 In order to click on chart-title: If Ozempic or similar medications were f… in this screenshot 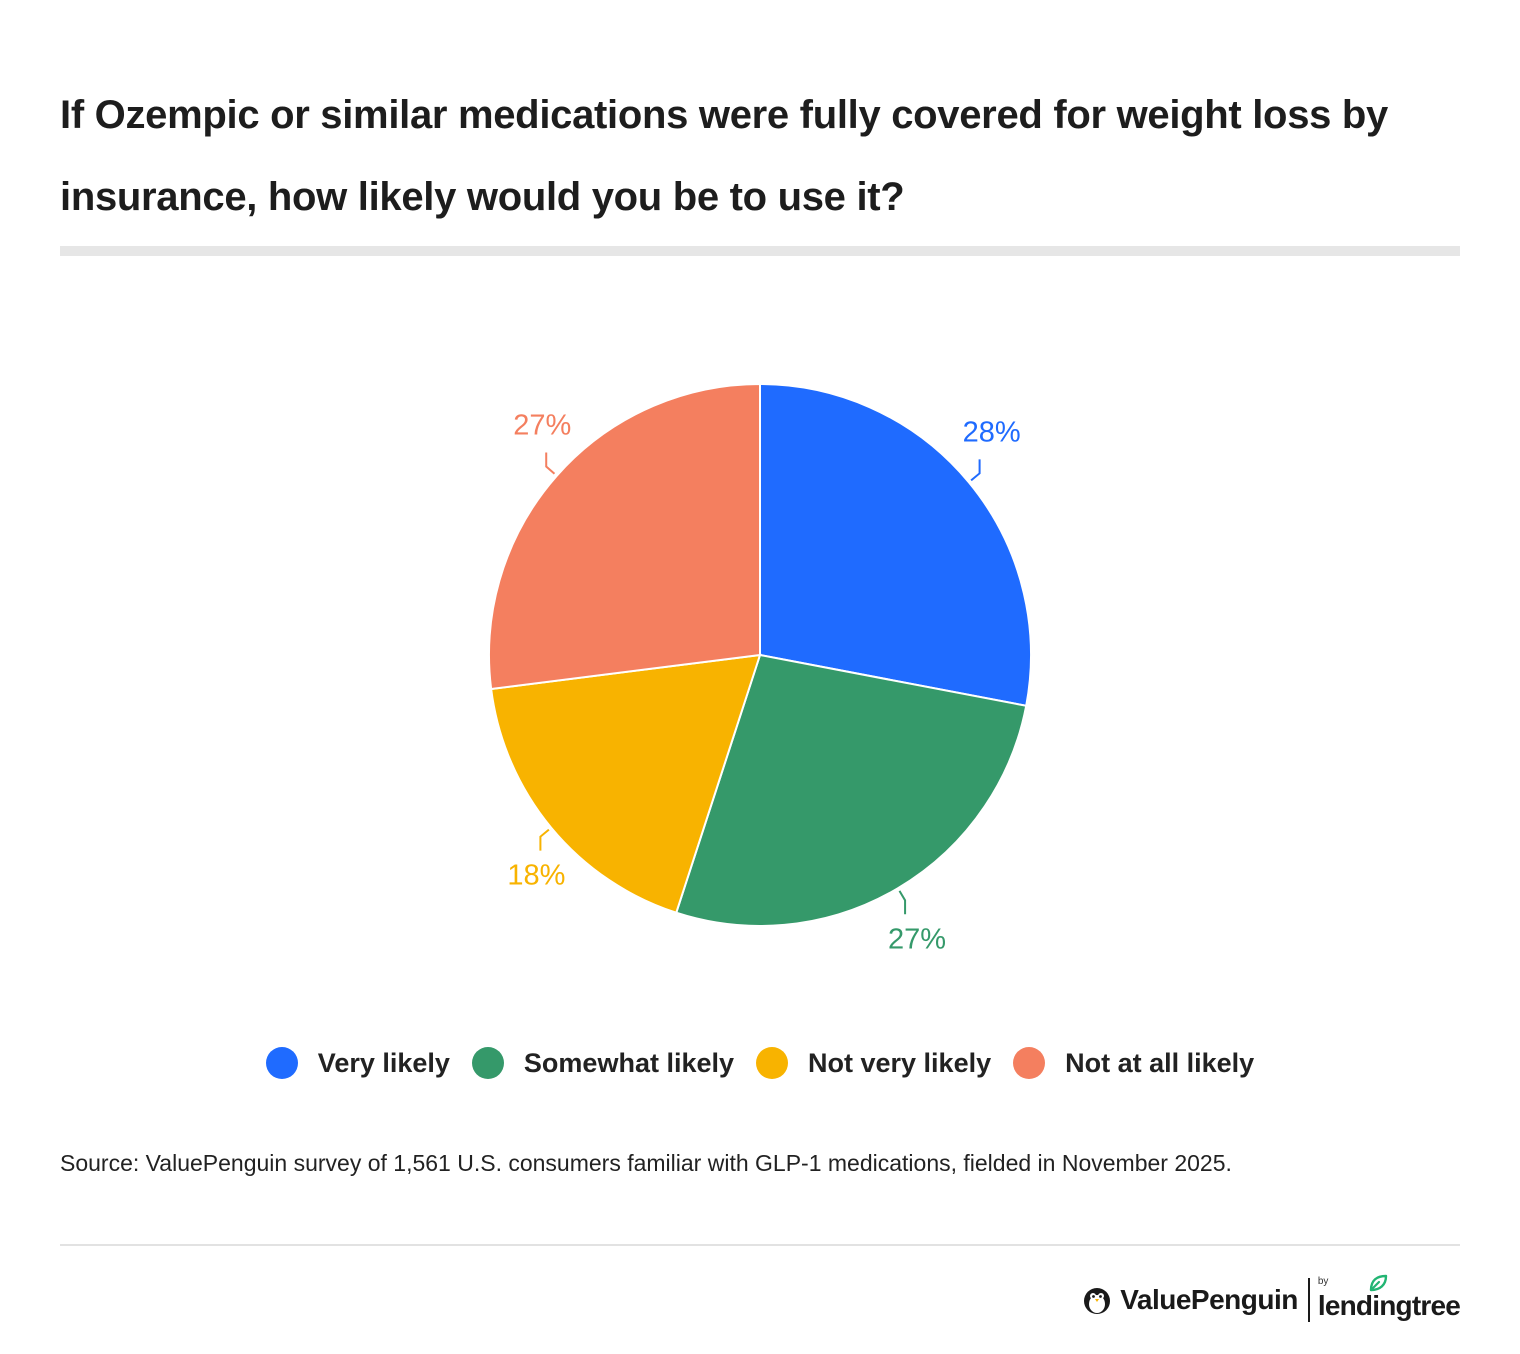, I will do `click(724, 156)`.